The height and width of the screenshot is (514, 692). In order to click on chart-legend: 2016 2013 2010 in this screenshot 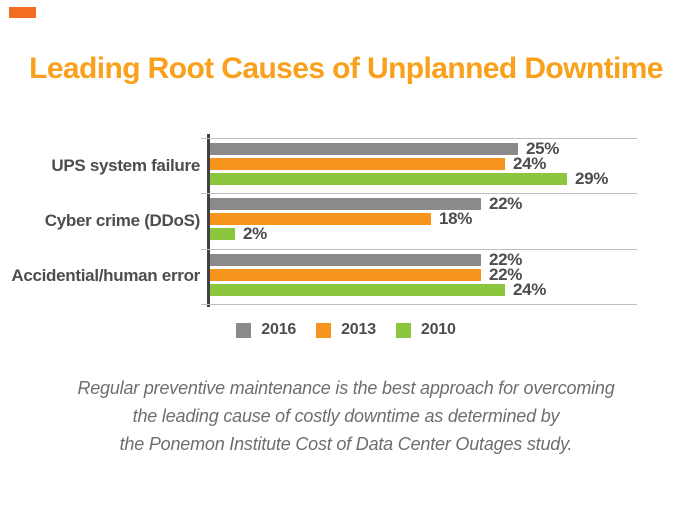, I will do `click(346, 330)`.